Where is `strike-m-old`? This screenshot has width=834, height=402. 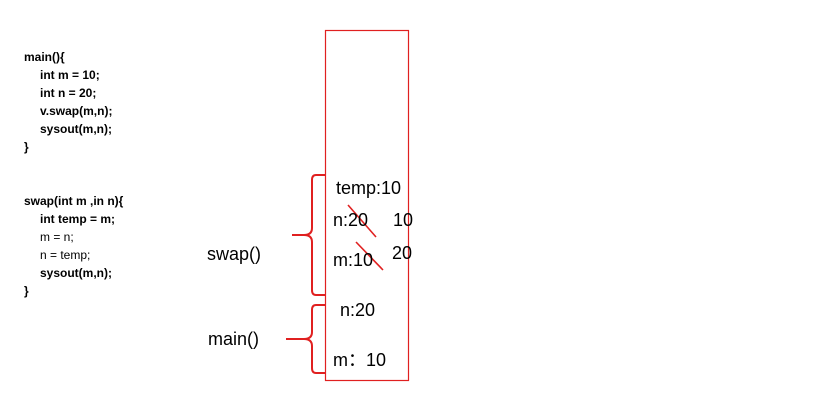 strike-m-old is located at coordinates (369, 256).